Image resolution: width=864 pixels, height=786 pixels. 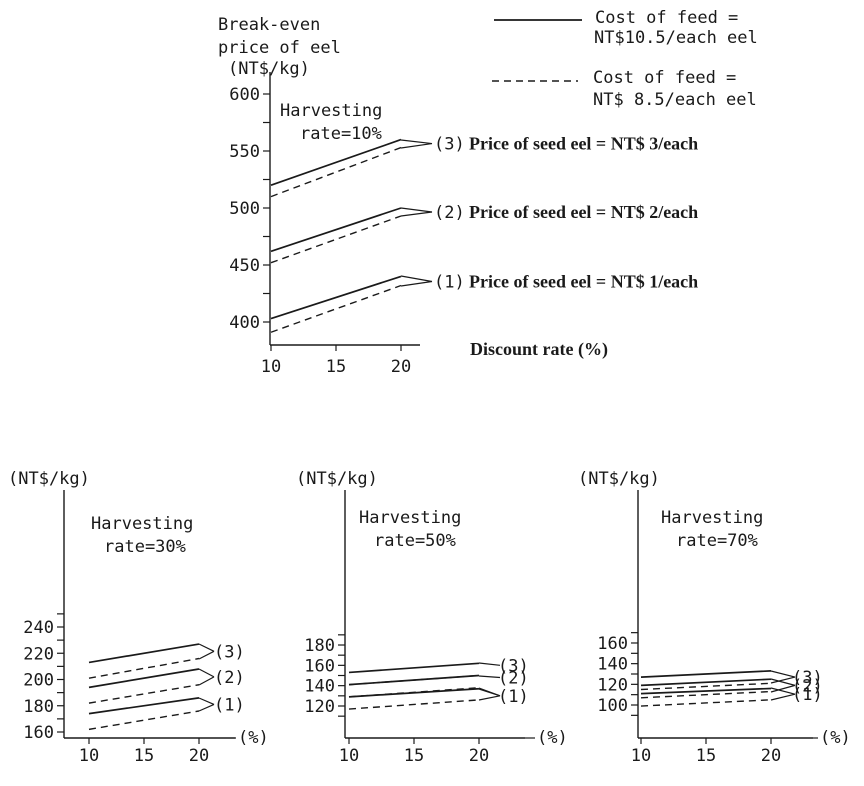 What do you see at coordinates (244, 266) in the screenshot?
I see `y-tick-label: 450` at bounding box center [244, 266].